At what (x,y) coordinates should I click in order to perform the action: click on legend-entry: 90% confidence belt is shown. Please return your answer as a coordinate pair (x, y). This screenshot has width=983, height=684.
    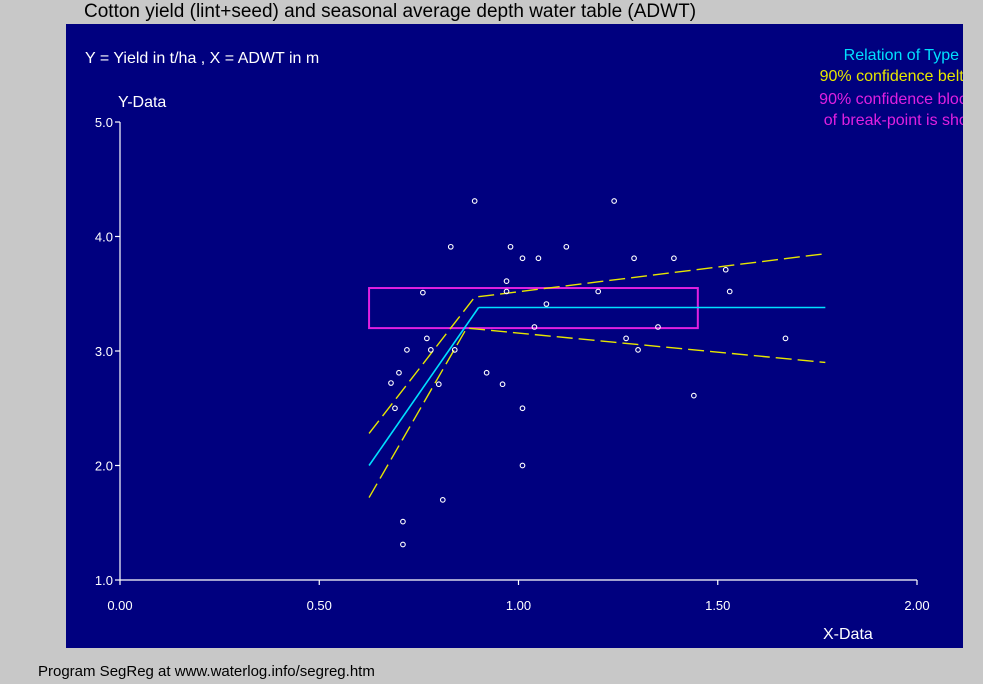
    Looking at the image, I should click on (891, 76).